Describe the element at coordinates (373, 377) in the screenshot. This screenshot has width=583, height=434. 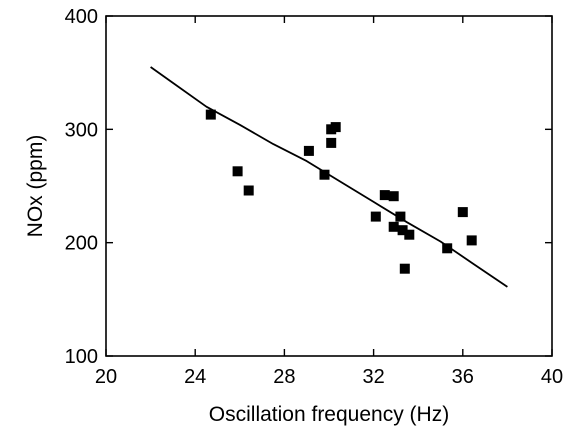
I see `x-tick-label: 32` at that location.